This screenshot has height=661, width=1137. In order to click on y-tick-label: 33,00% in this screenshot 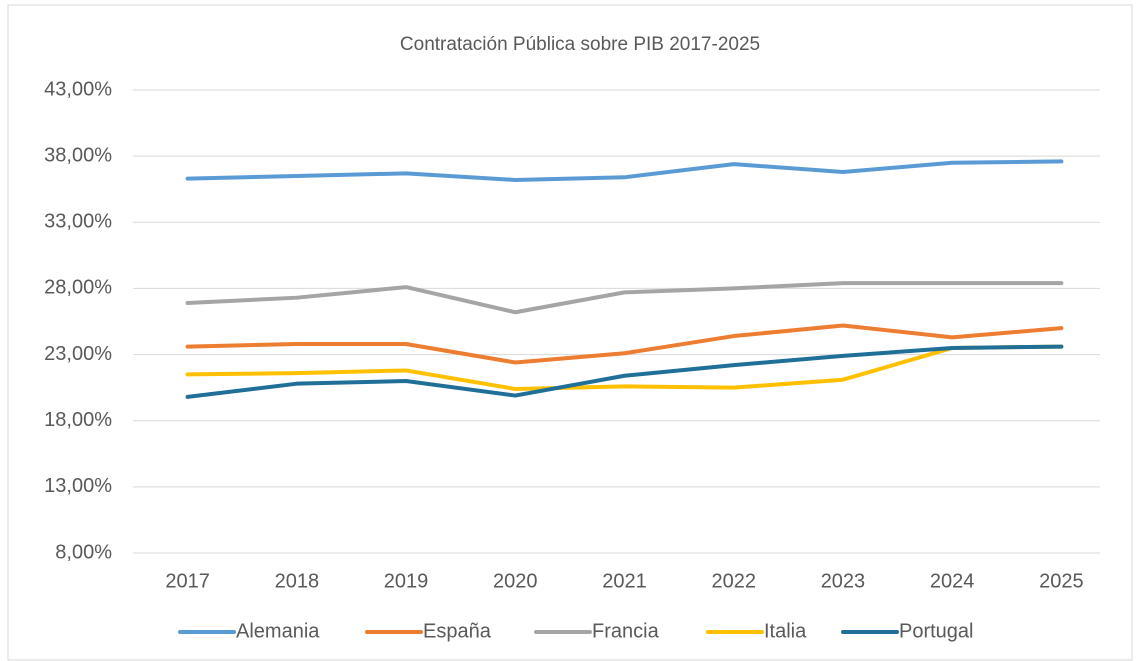, I will do `click(78, 222)`.